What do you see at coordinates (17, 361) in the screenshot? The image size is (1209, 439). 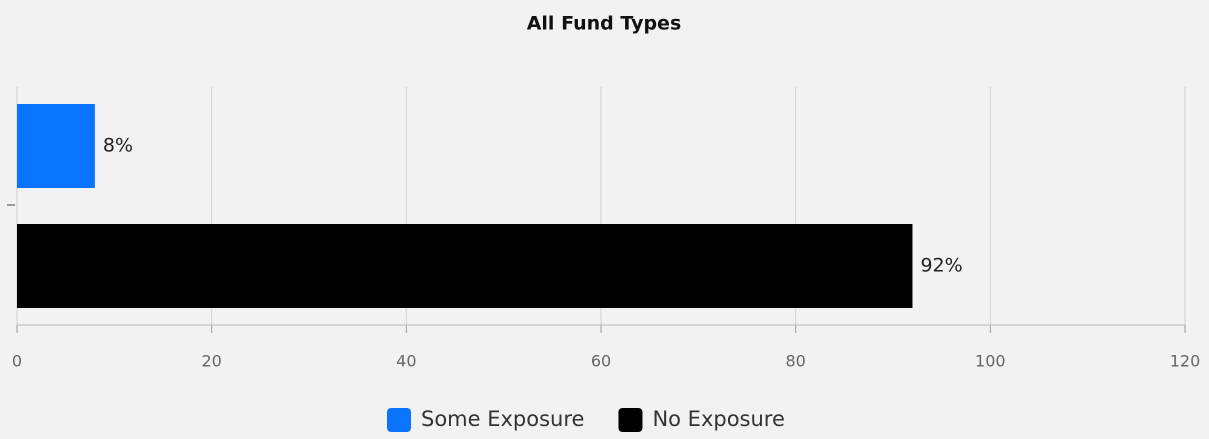 I see `x-tick-label: 0` at bounding box center [17, 361].